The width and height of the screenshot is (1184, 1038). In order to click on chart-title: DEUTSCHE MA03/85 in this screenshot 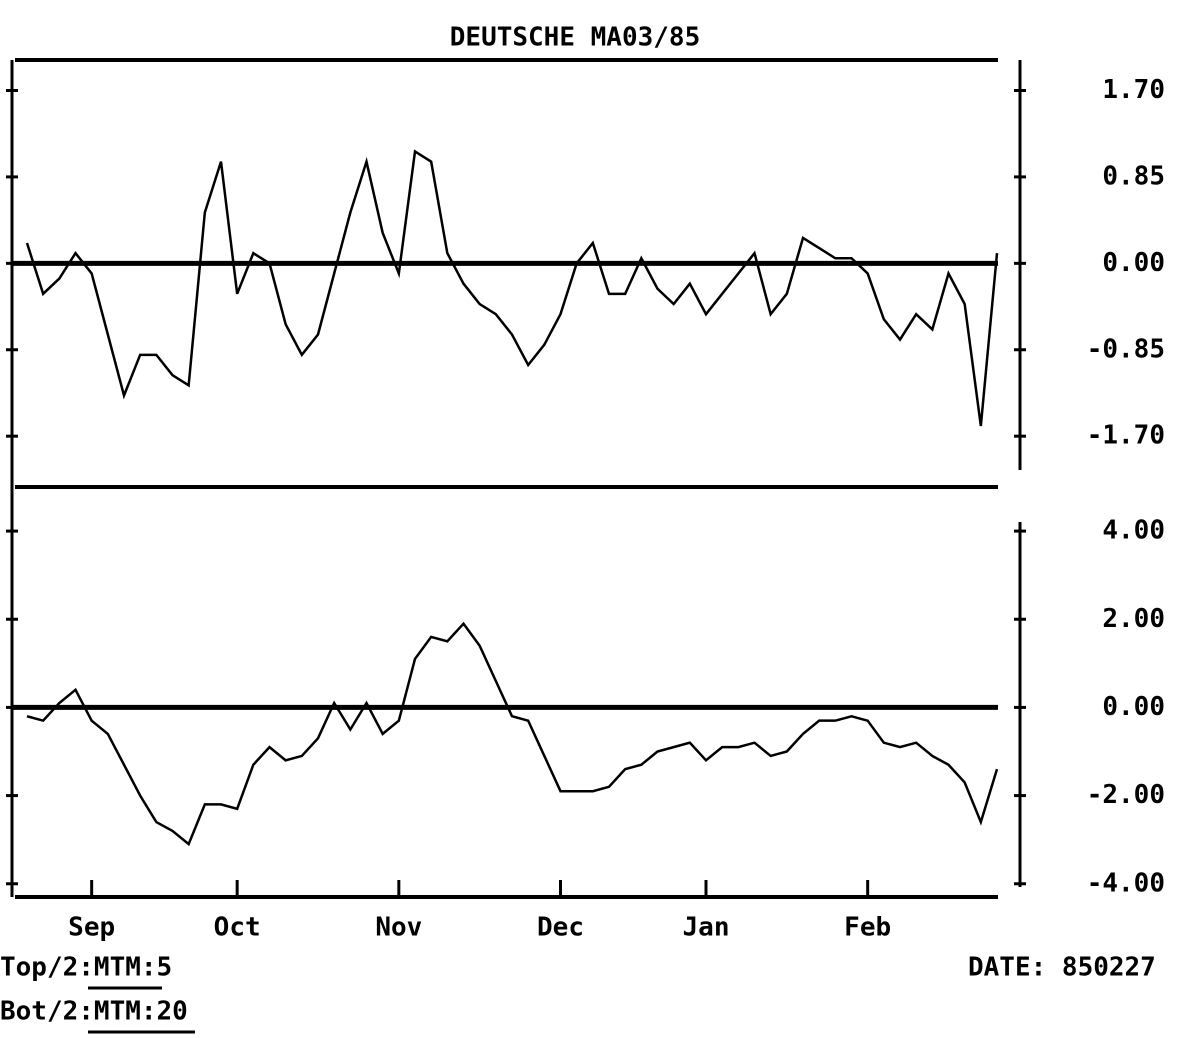, I will do `click(575, 38)`.